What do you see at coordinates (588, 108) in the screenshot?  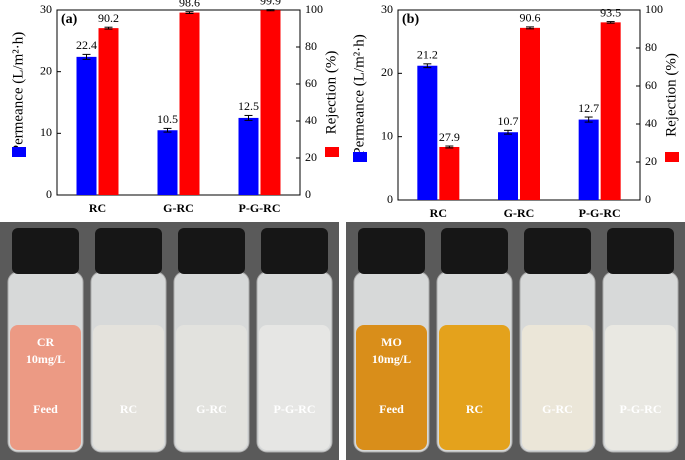 I see `data-label: 12.7` at bounding box center [588, 108].